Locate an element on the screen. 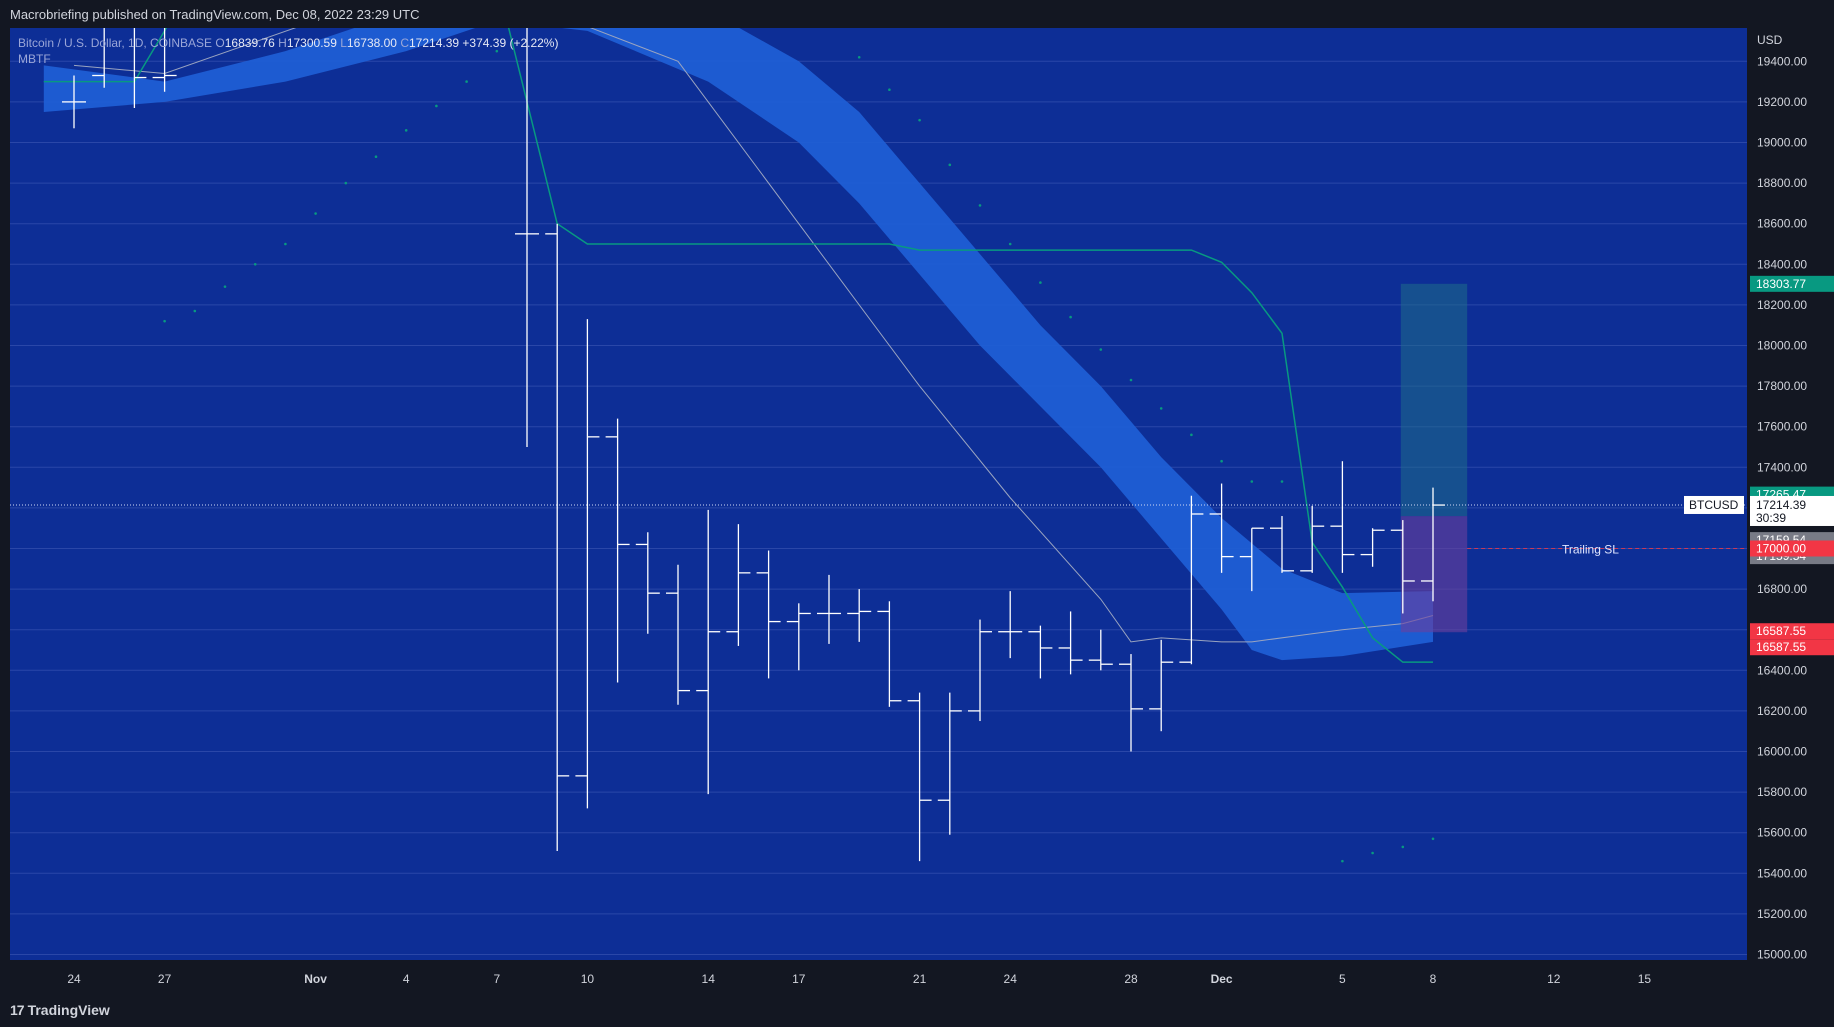 Image resolution: width=1834 pixels, height=1027 pixels. legend-high-value: 17300.59 is located at coordinates (311, 43).